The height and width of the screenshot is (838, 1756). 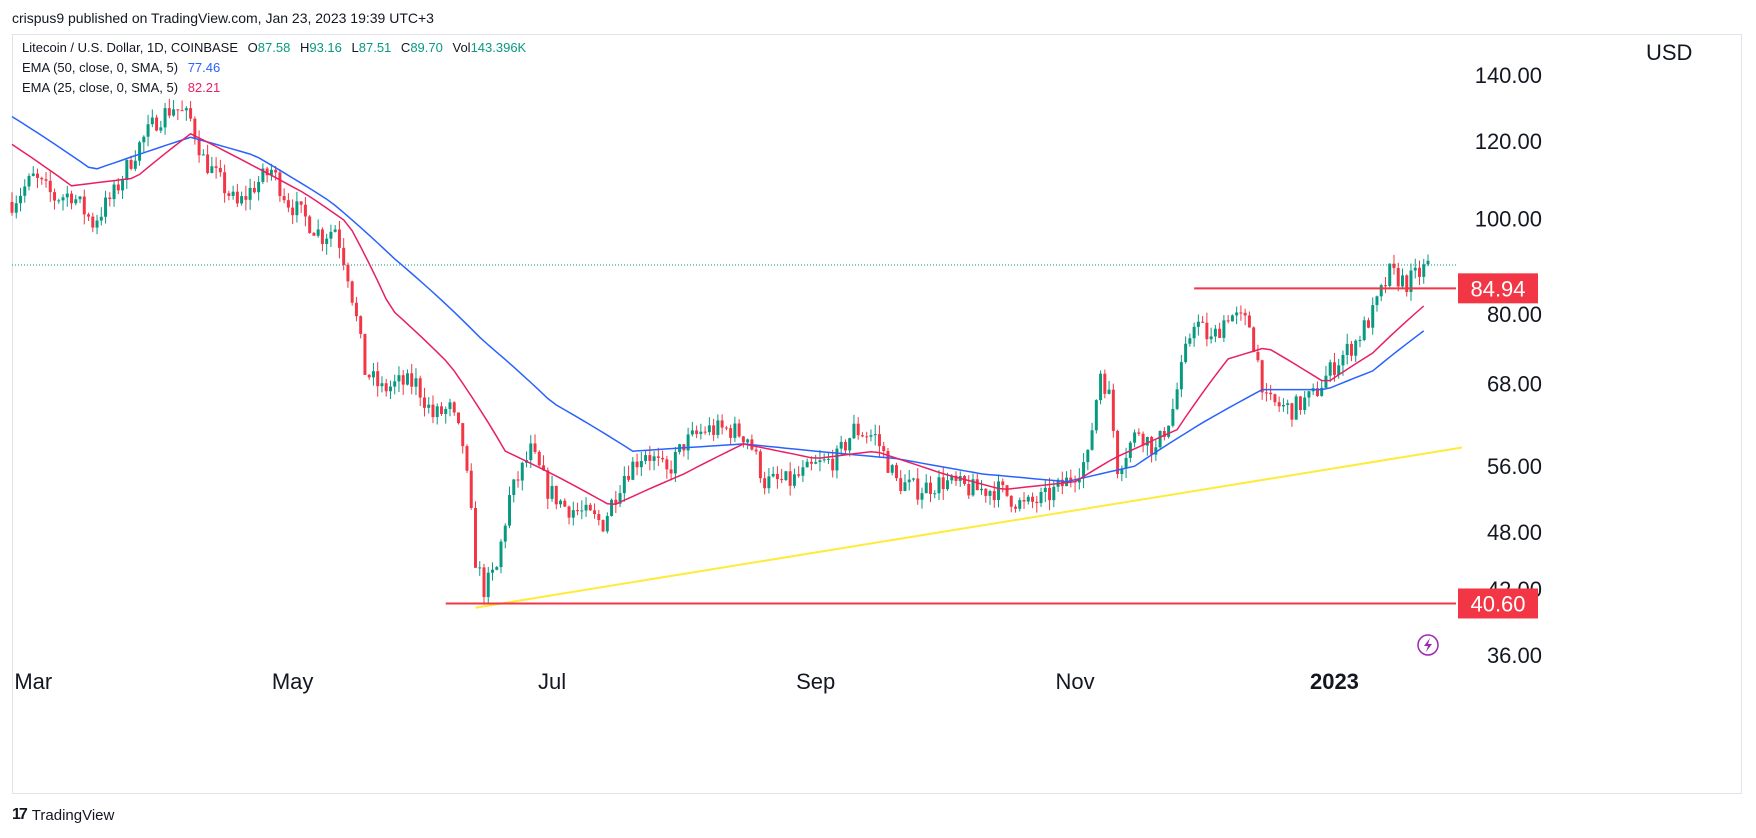 I want to click on lightning-icon, so click(x=1428, y=645).